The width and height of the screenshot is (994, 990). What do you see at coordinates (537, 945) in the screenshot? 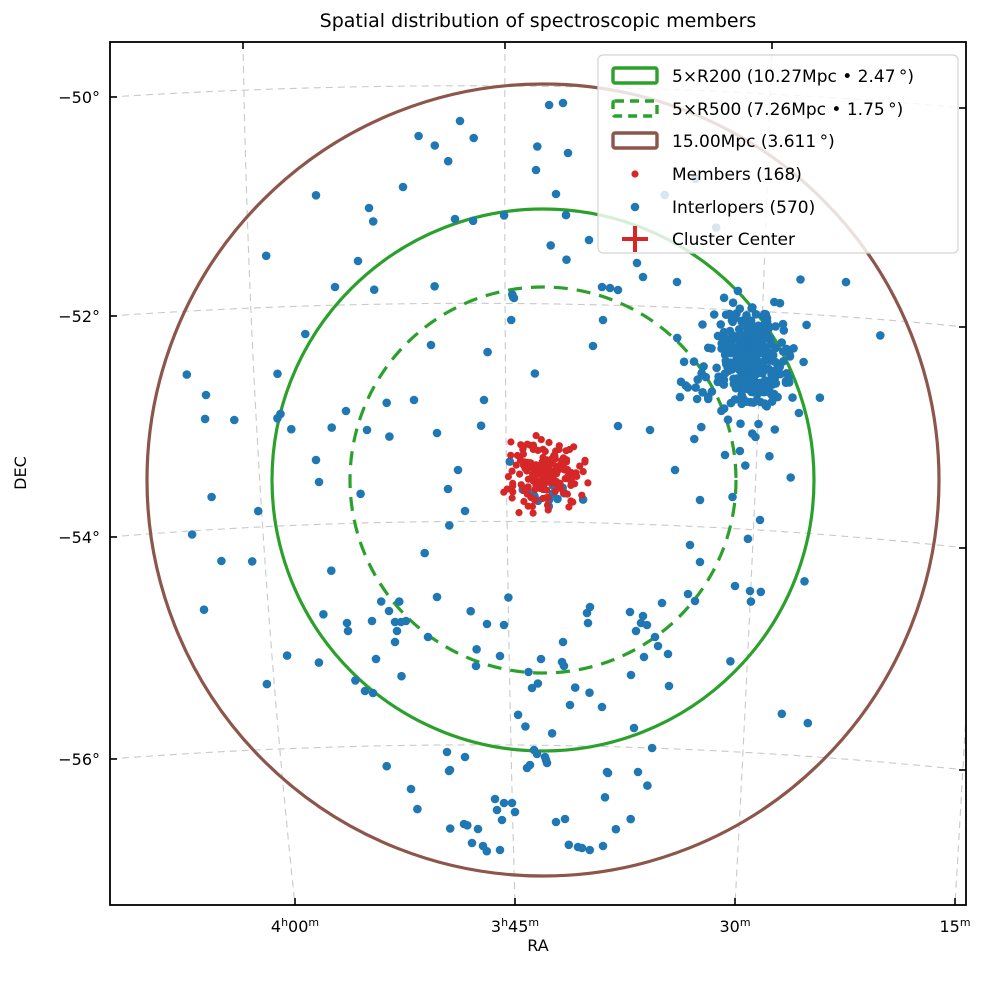
I see `x-axis-label: RA` at bounding box center [537, 945].